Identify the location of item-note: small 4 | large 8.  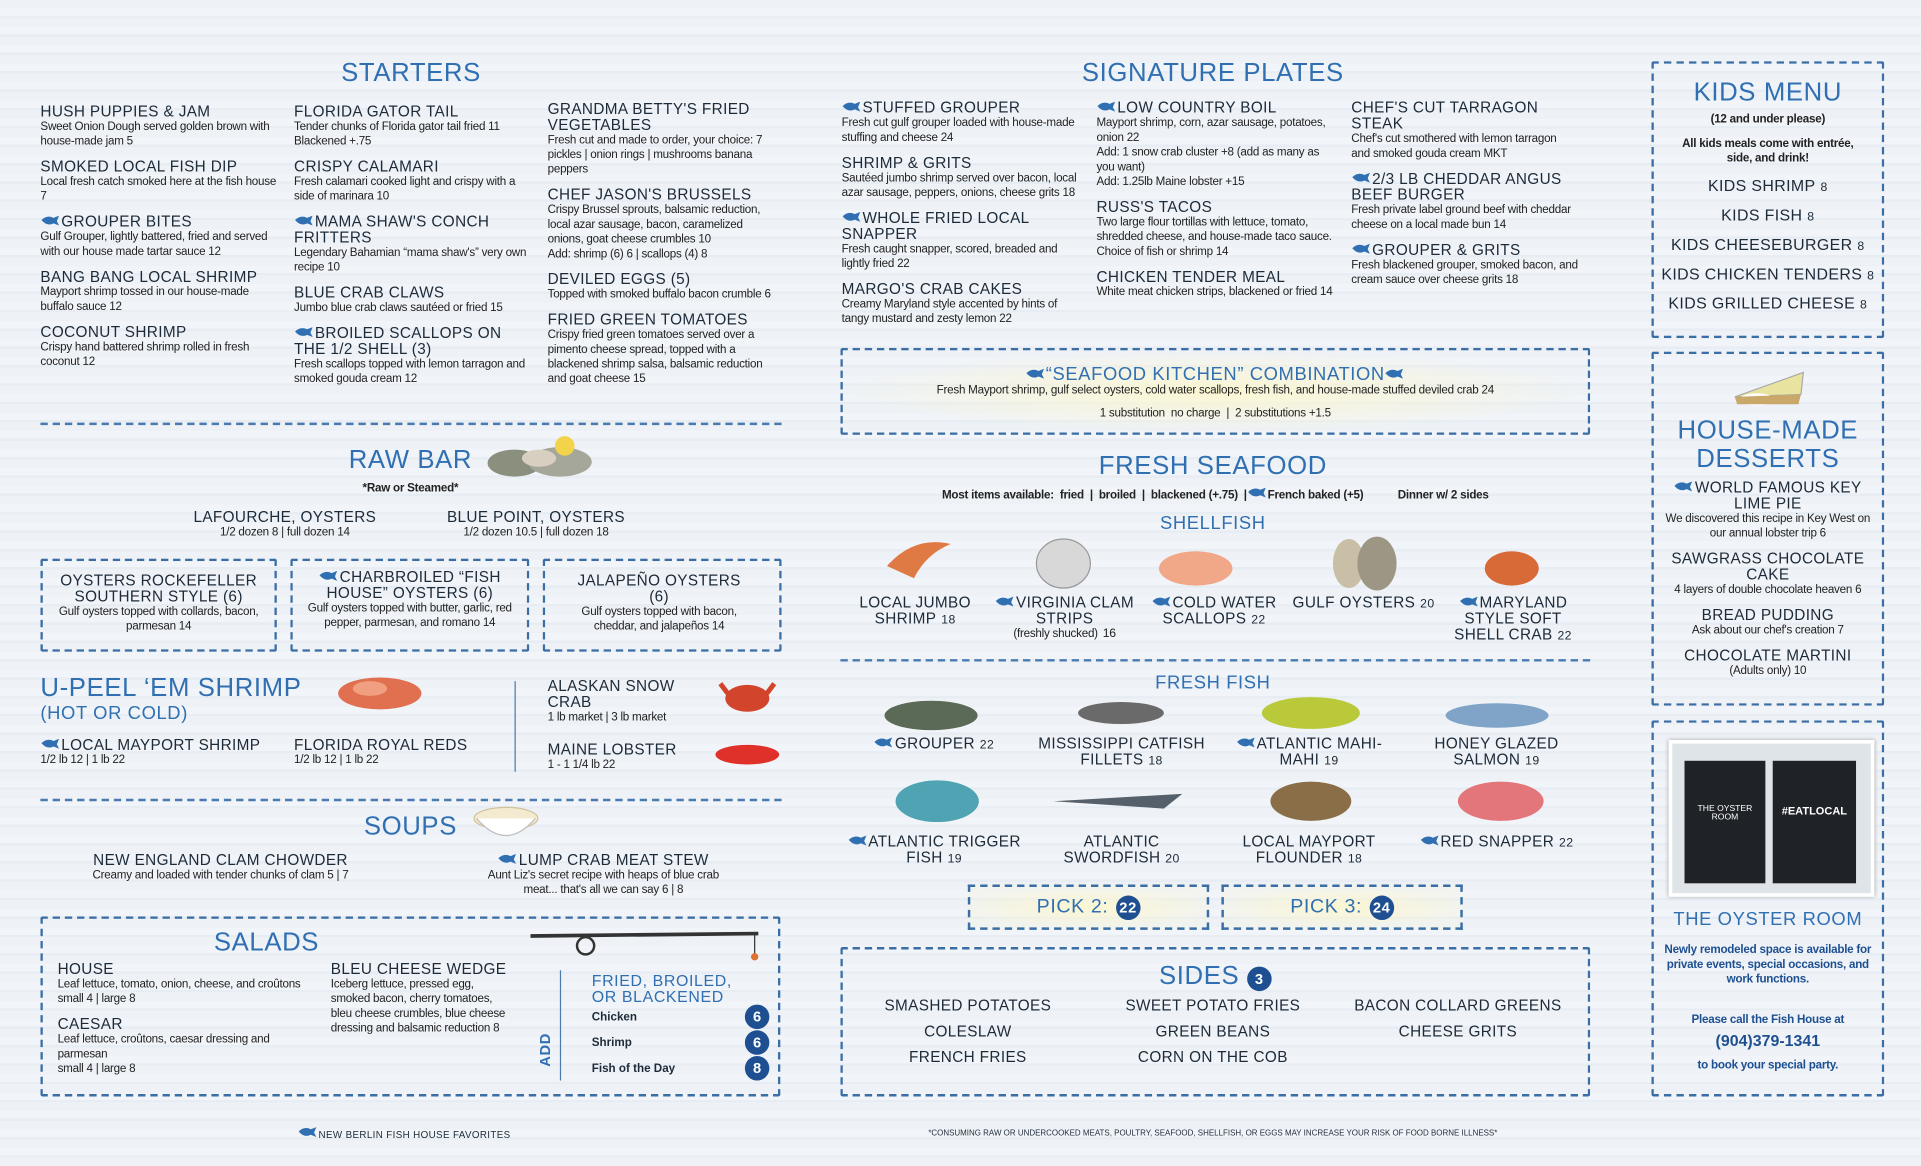
(96, 1069).